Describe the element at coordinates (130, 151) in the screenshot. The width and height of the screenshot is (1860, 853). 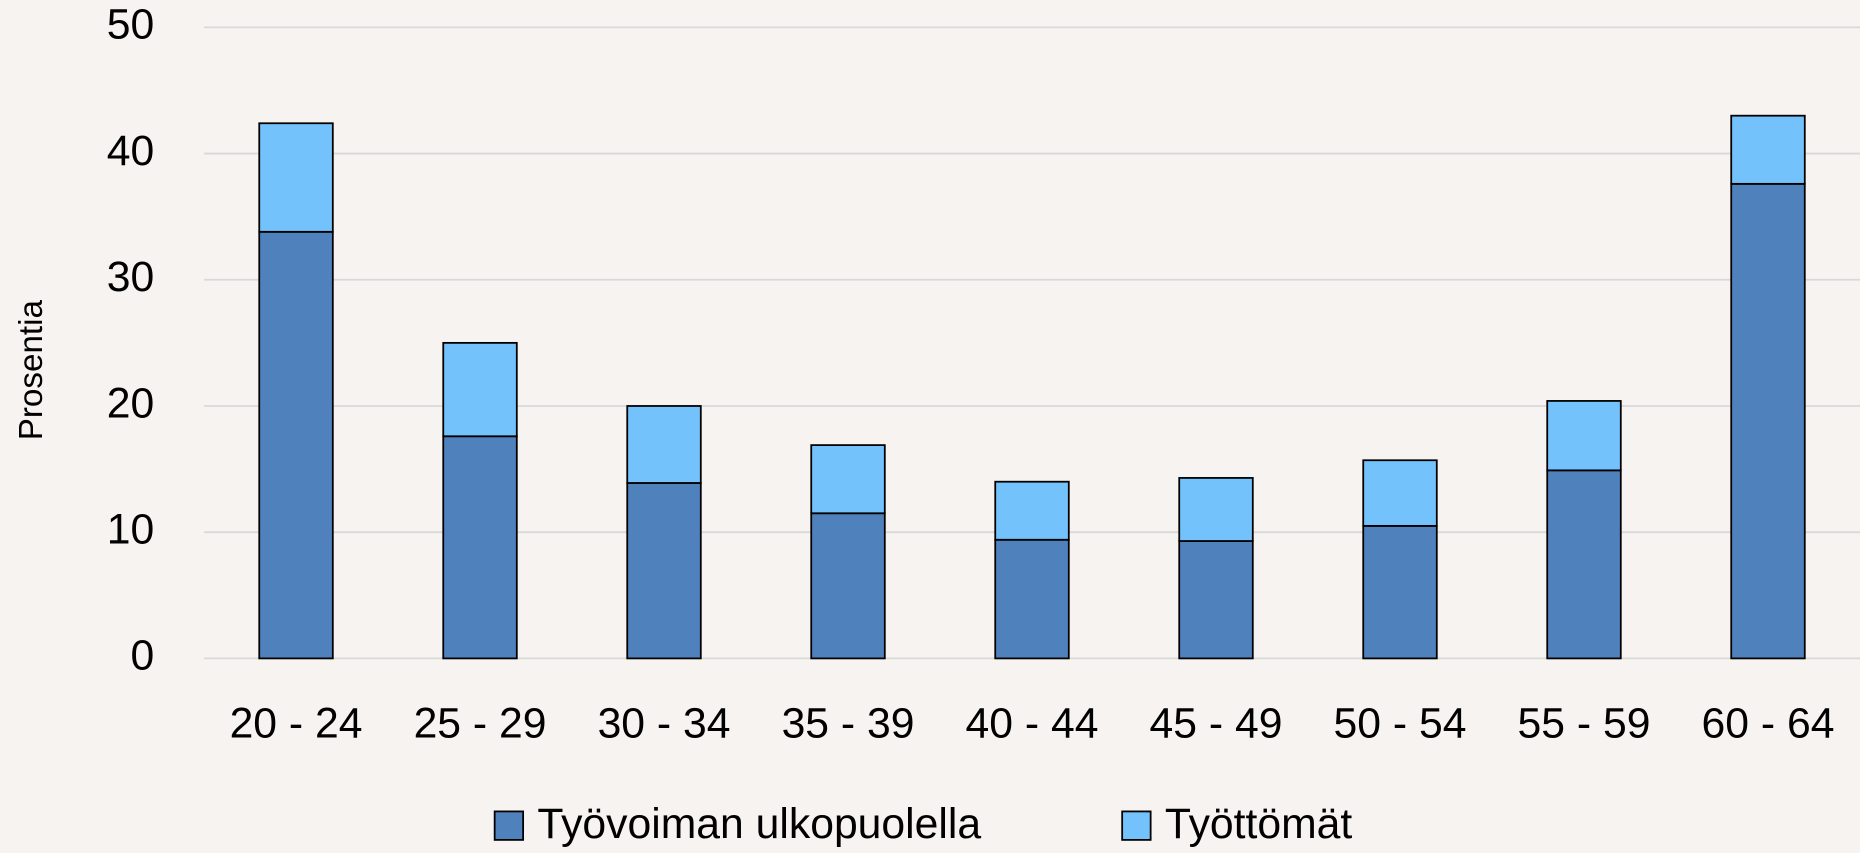
I see `y-tick-label: 40` at that location.